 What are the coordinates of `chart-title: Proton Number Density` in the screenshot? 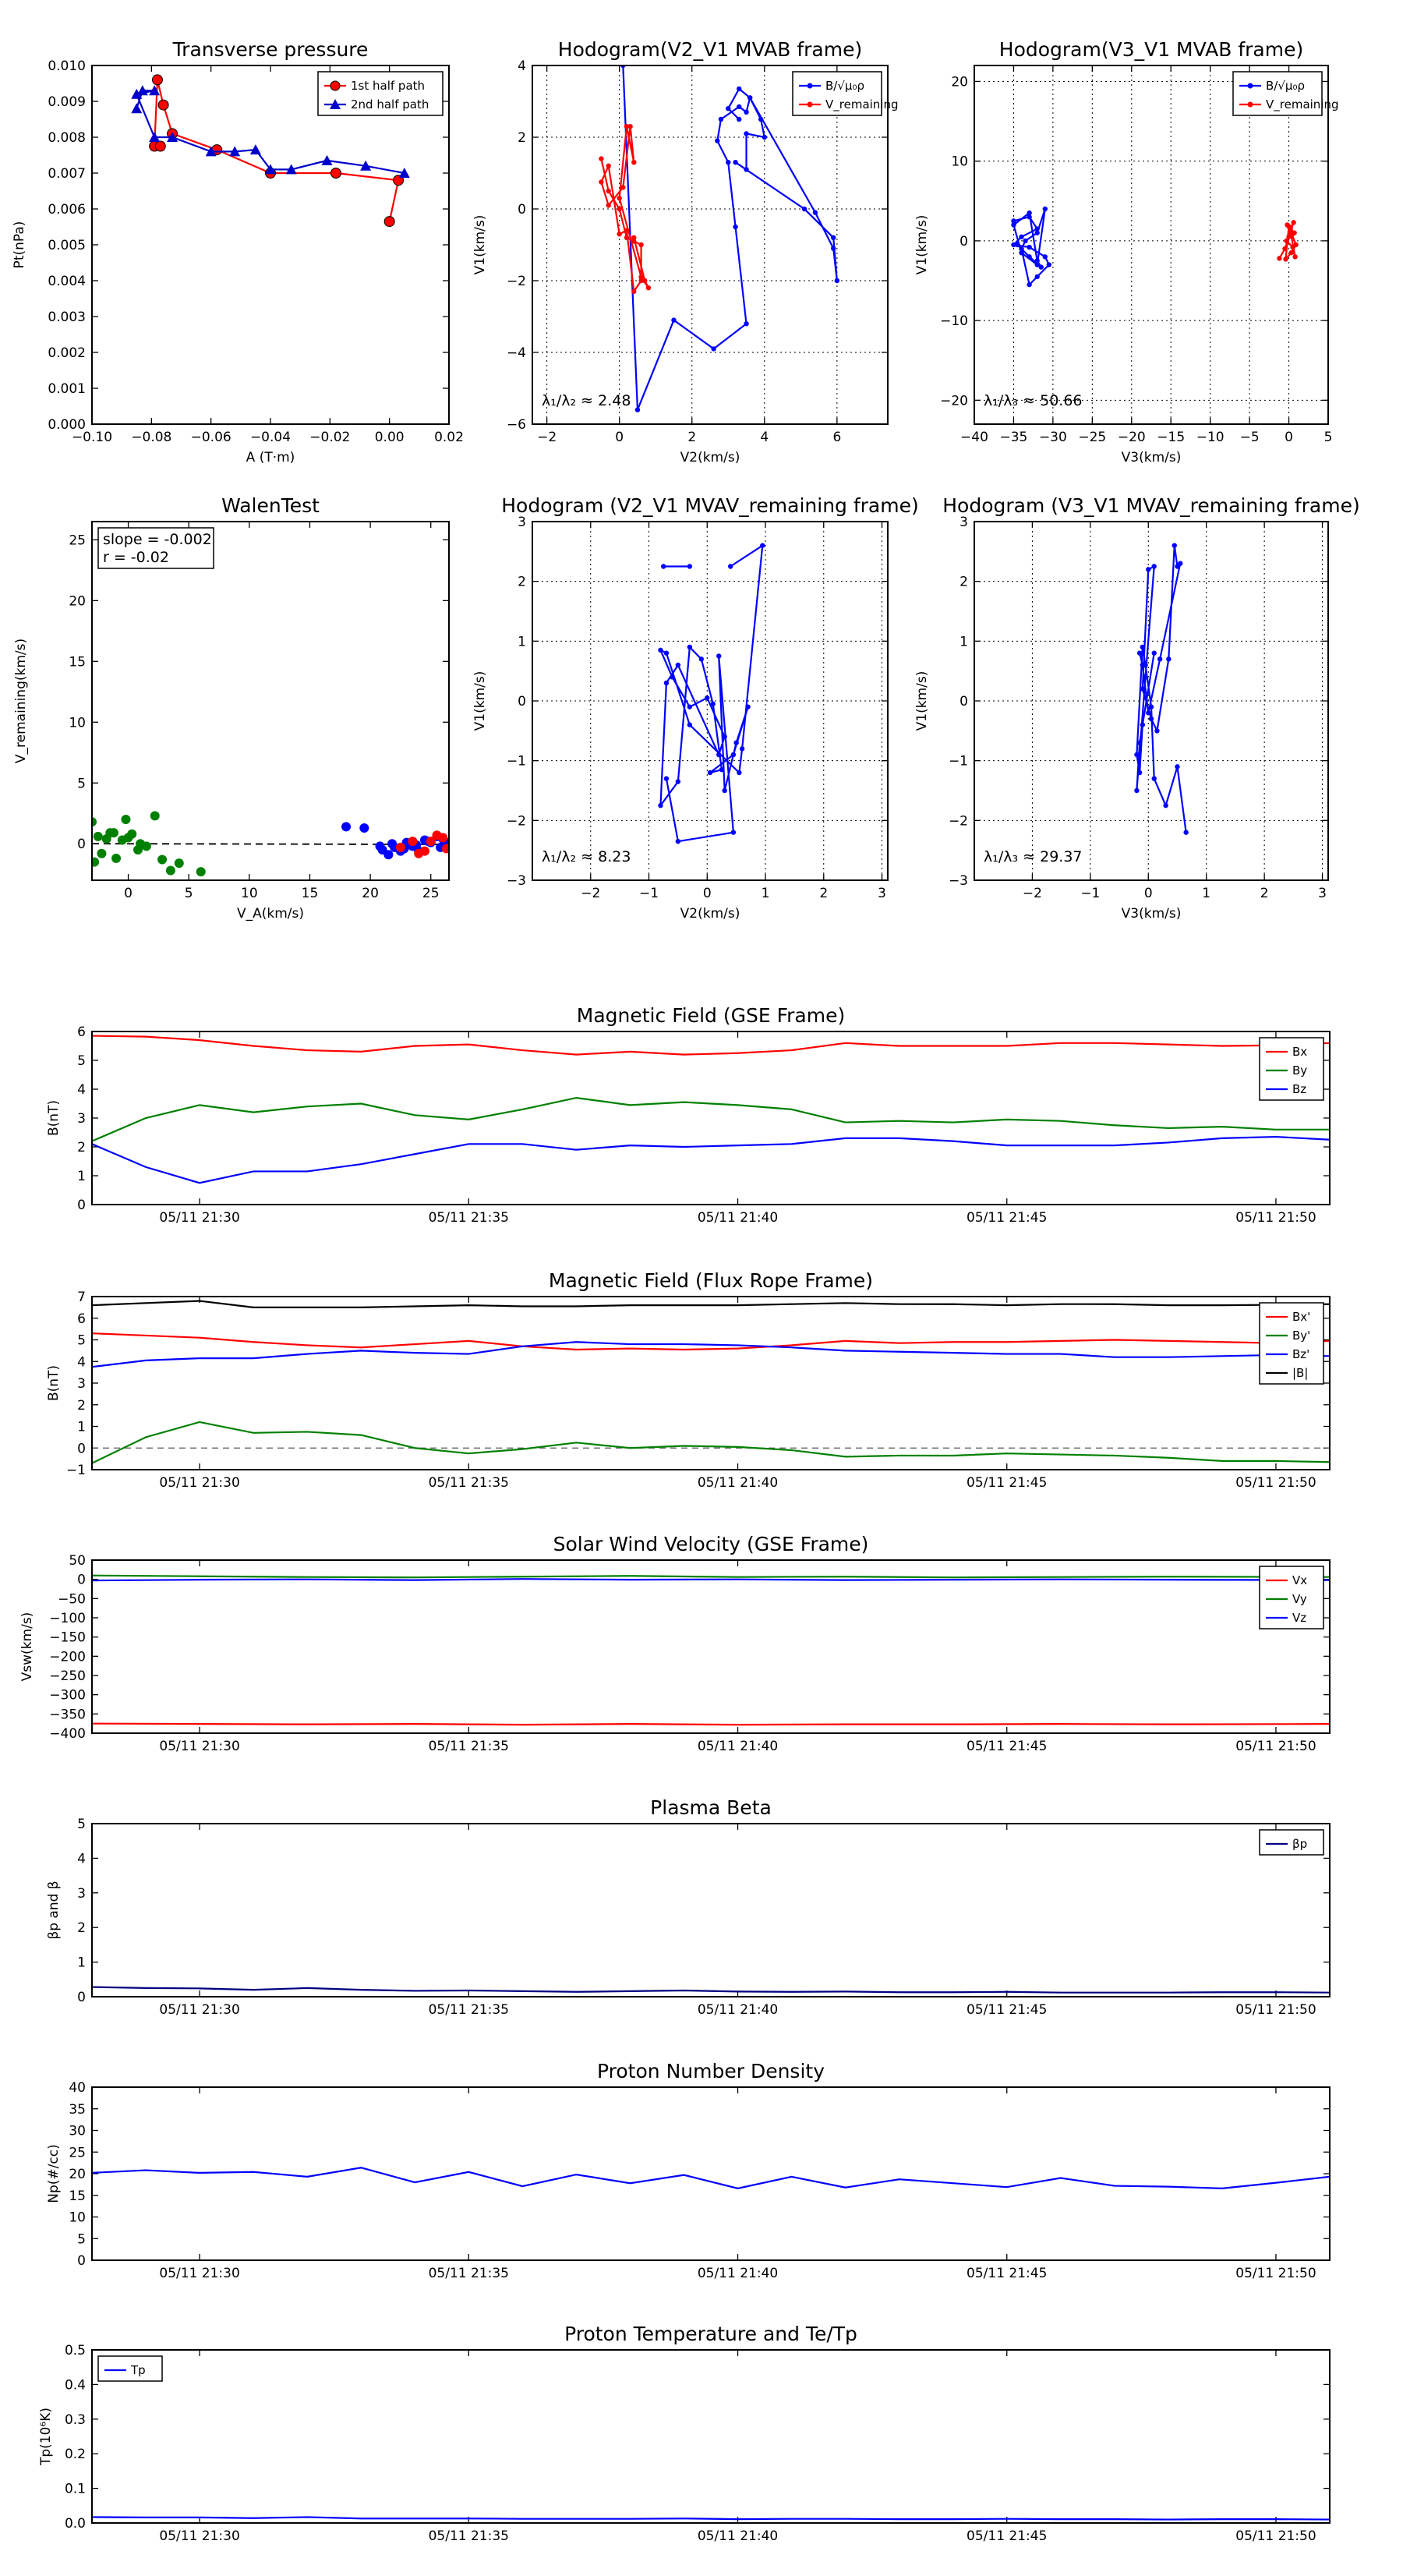 It's located at (711, 2071).